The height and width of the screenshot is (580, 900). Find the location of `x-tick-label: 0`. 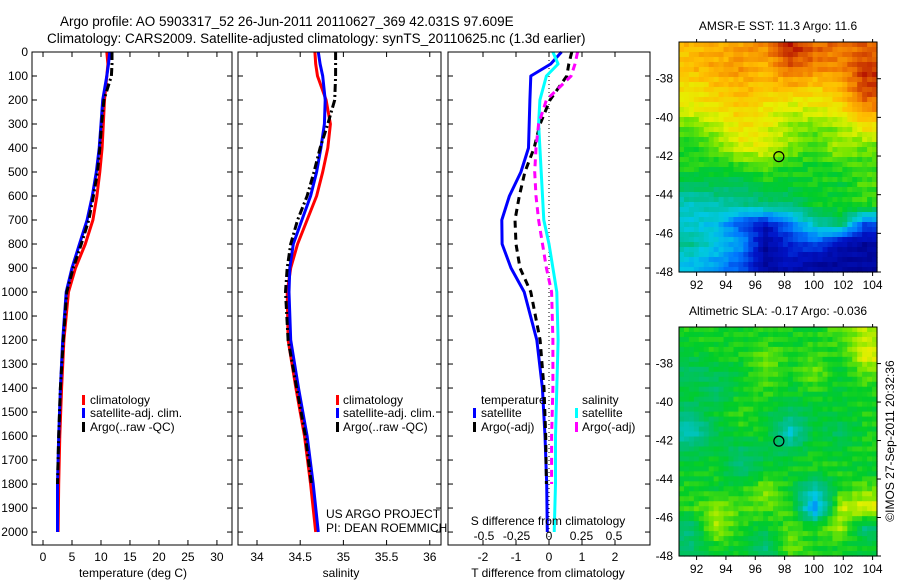

x-tick-label: 0 is located at coordinates (549, 557).